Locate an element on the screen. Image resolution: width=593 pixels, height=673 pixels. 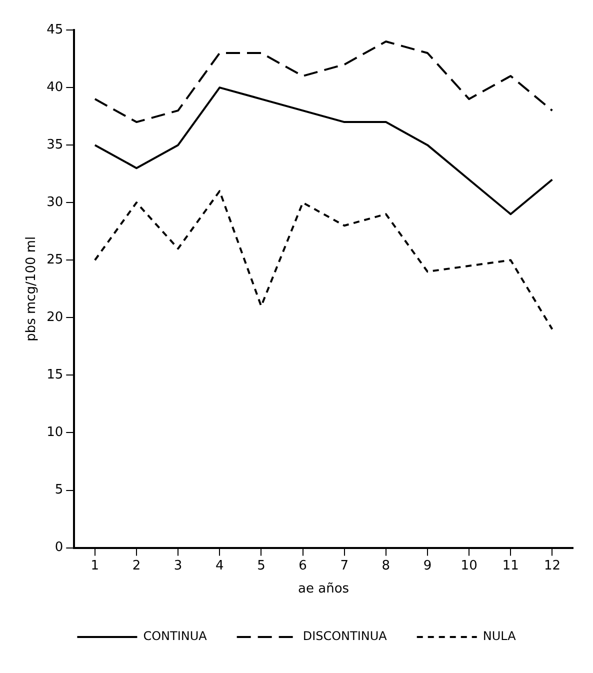
x-tick-label: 3 is located at coordinates (178, 566).